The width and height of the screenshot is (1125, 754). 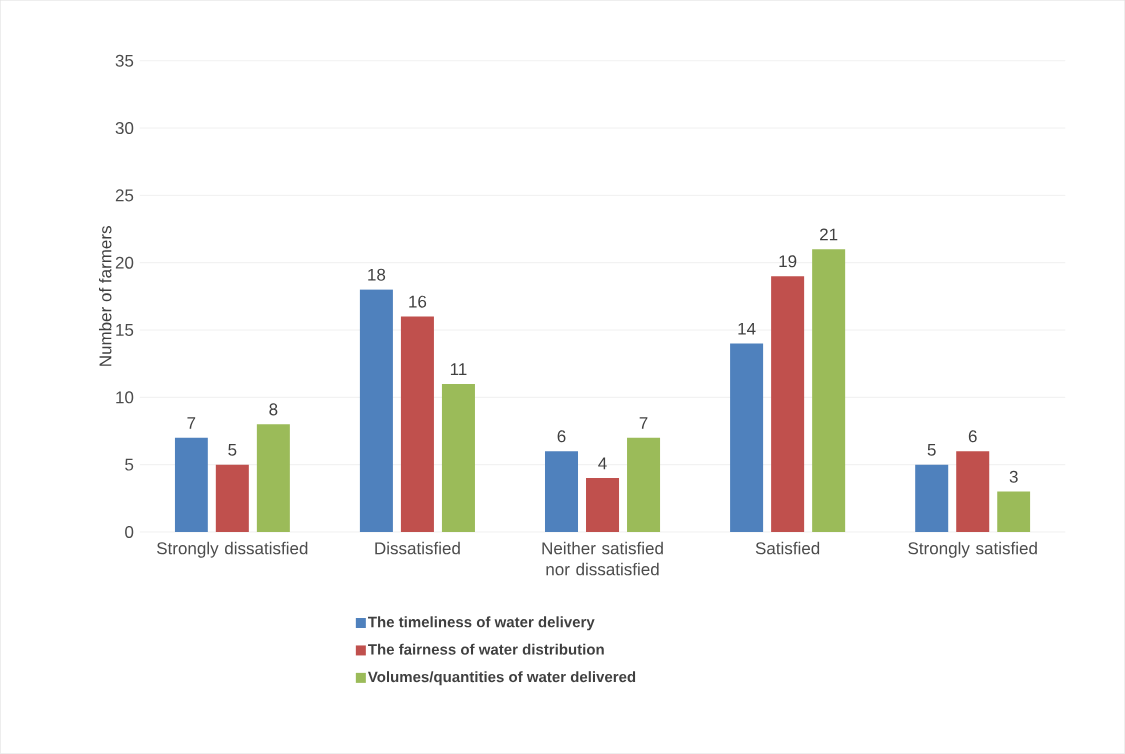 I want to click on y-tick-label: 30, so click(x=124, y=128).